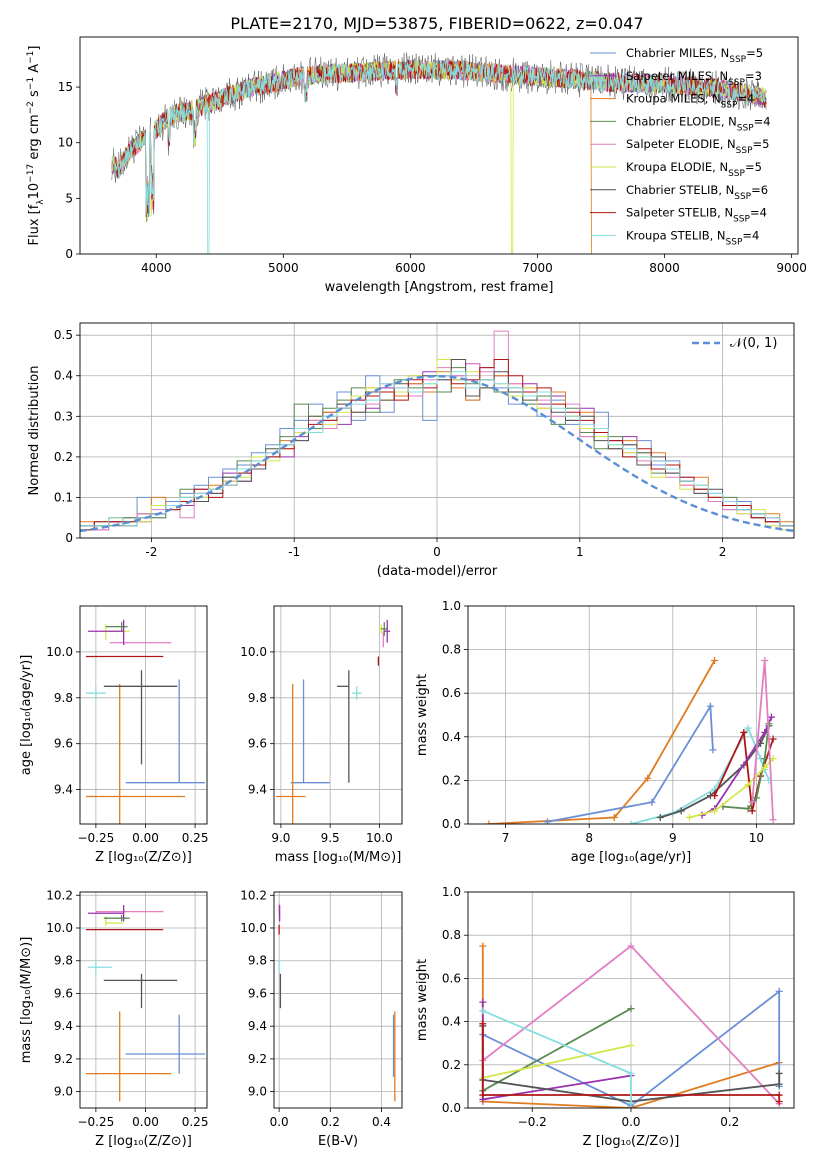  I want to click on x-tick-label: -2, so click(151, 552).